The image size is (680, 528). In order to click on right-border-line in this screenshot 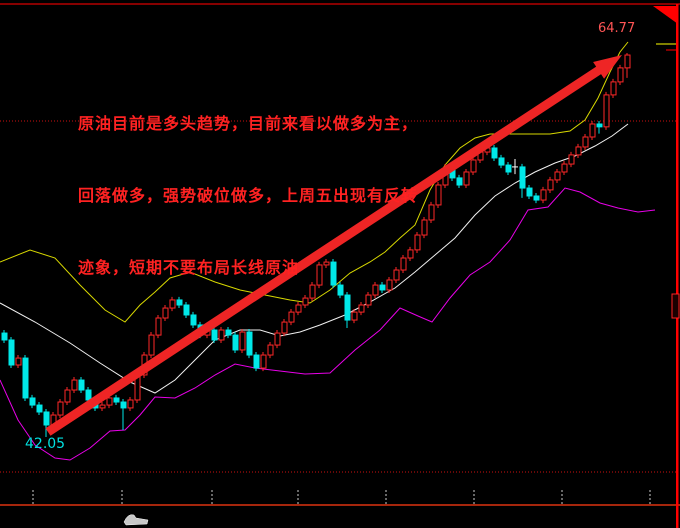, I will do `click(677, 266)`.